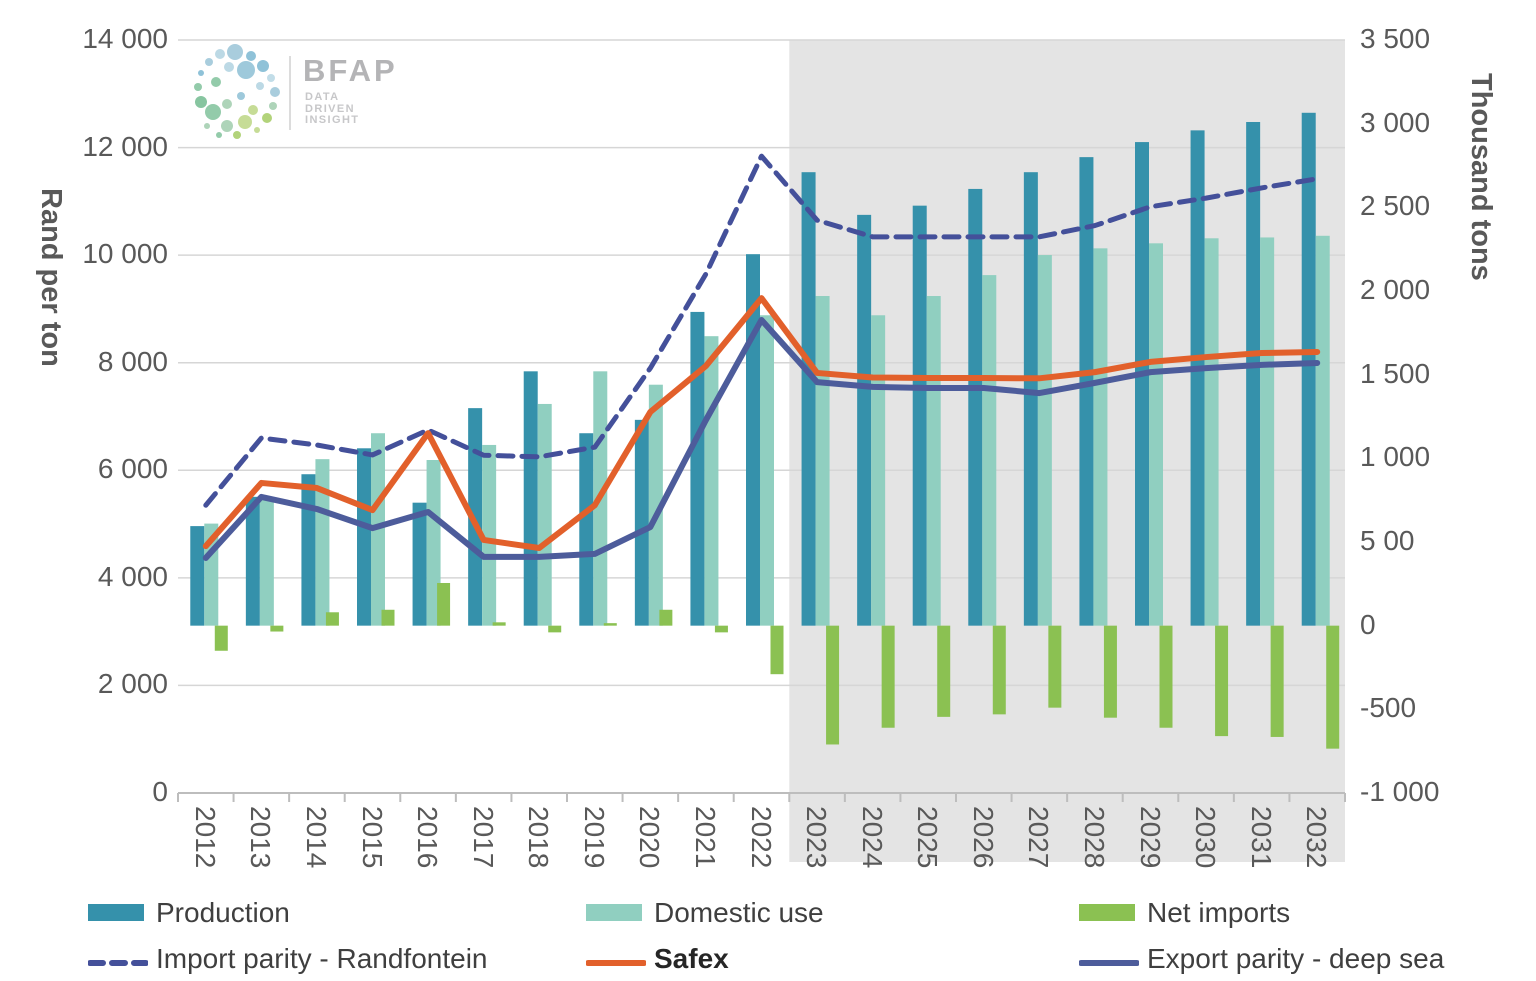 The height and width of the screenshot is (981, 1536). What do you see at coordinates (989, 450) in the screenshot?
I see `bar-domestic-use-2026` at bounding box center [989, 450].